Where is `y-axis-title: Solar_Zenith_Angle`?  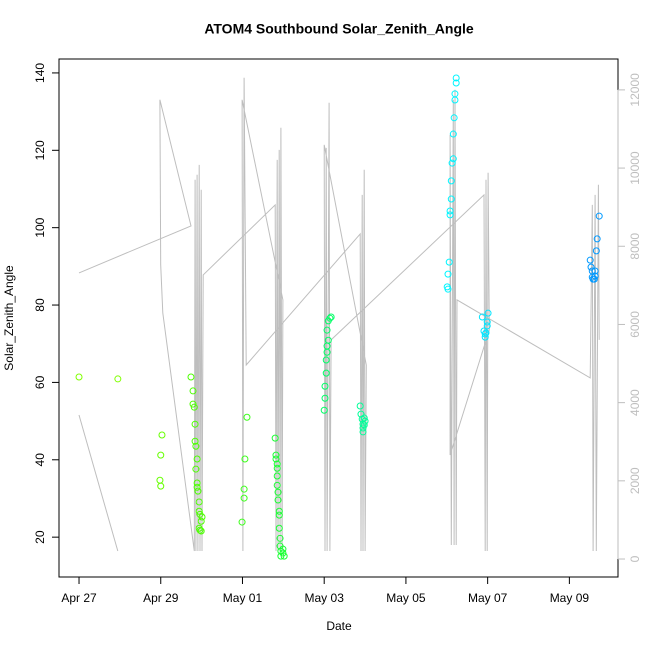 y-axis-title: Solar_Zenith_Angle is located at coordinates (9, 318).